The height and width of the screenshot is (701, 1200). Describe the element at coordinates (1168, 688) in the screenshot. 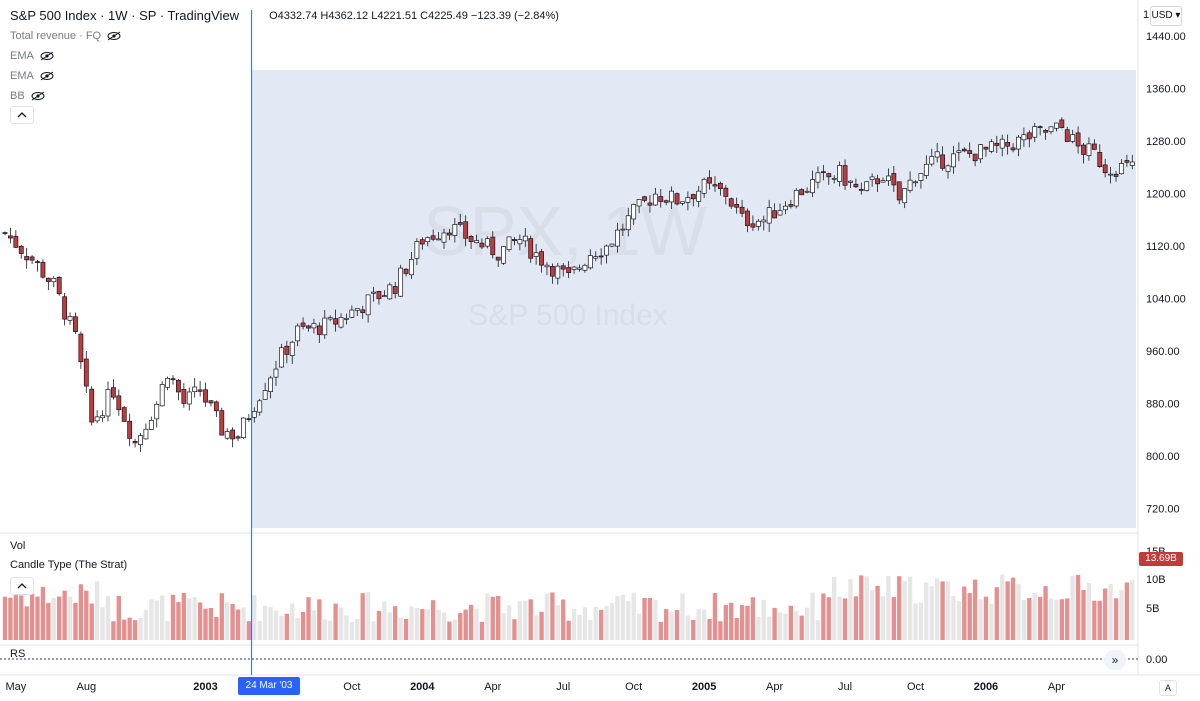

I see `auto-scale-button: A` at that location.